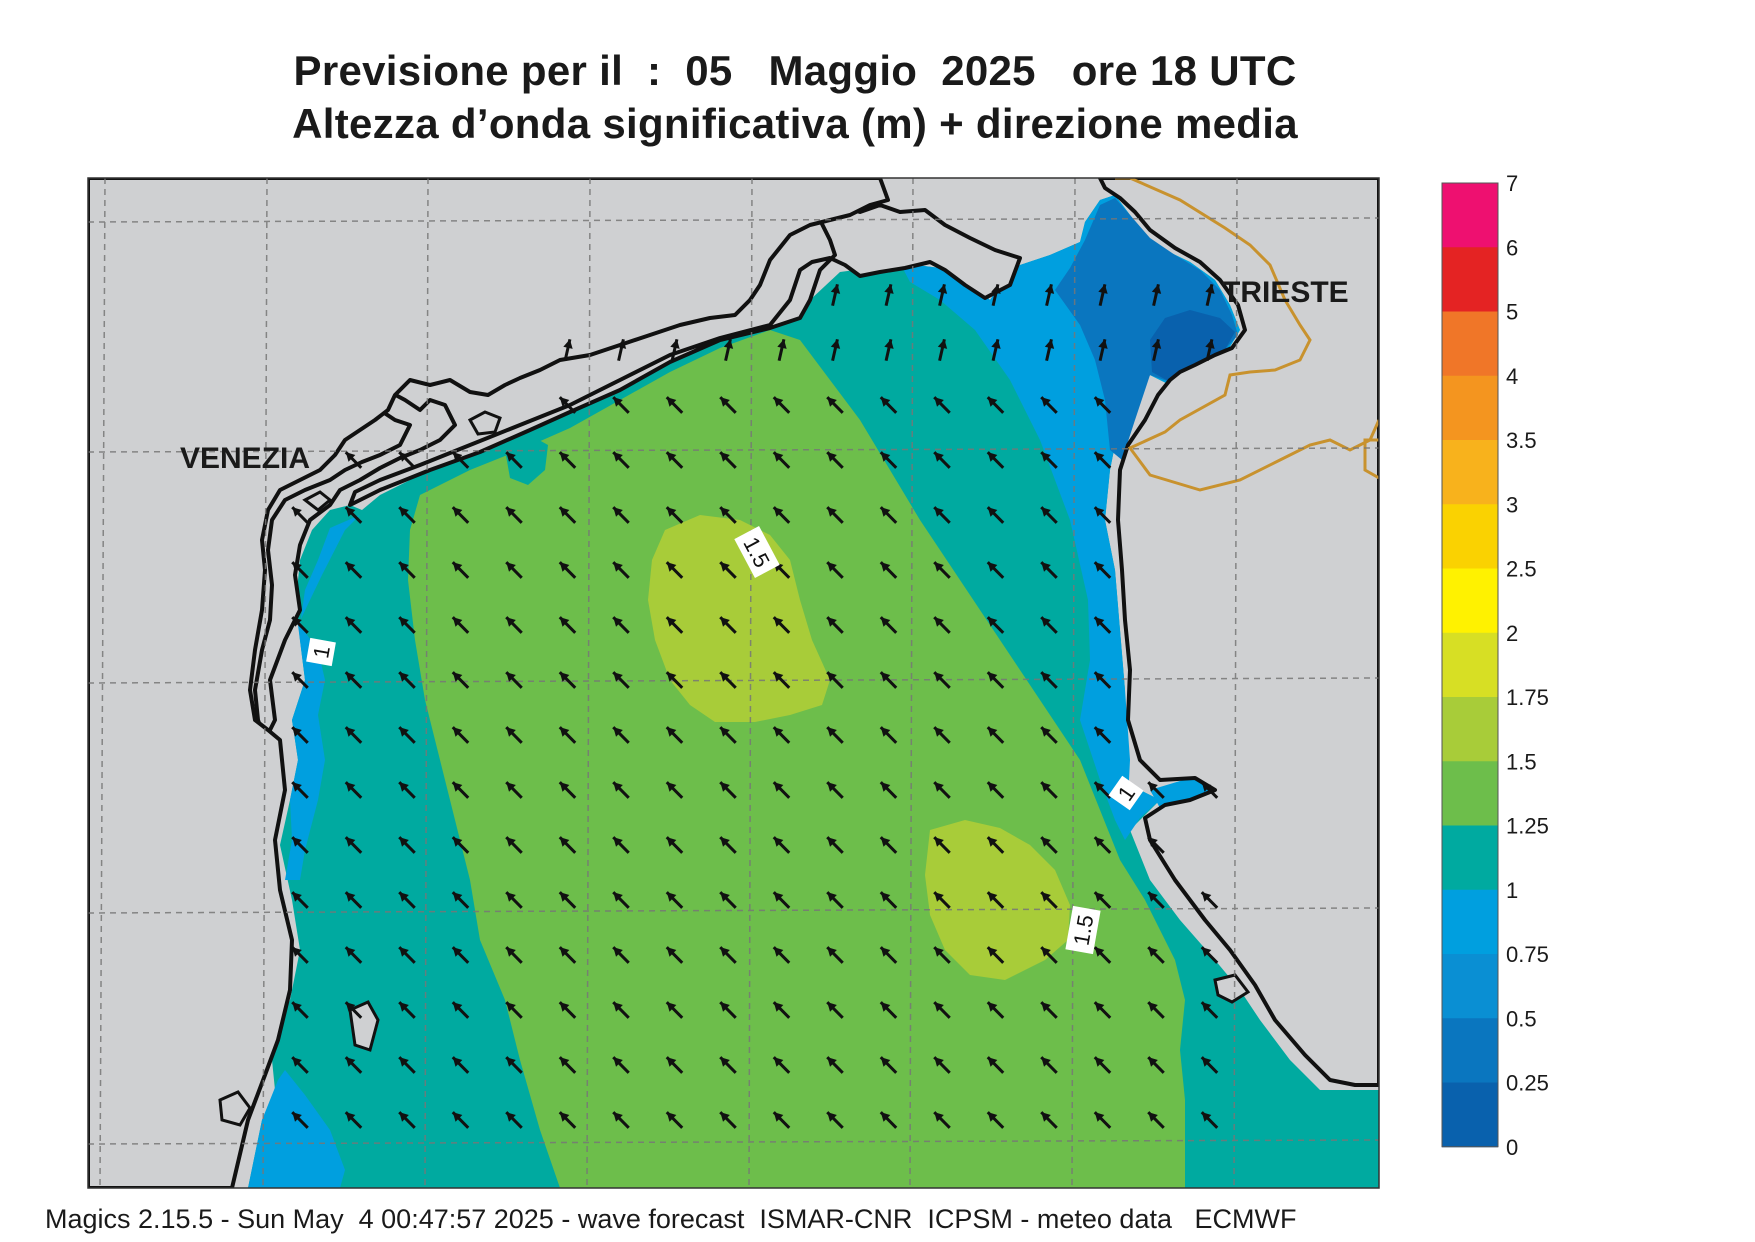 The height and width of the screenshot is (1242, 1755). What do you see at coordinates (739, 618) in the screenshot?
I see `sea-lime-north` at bounding box center [739, 618].